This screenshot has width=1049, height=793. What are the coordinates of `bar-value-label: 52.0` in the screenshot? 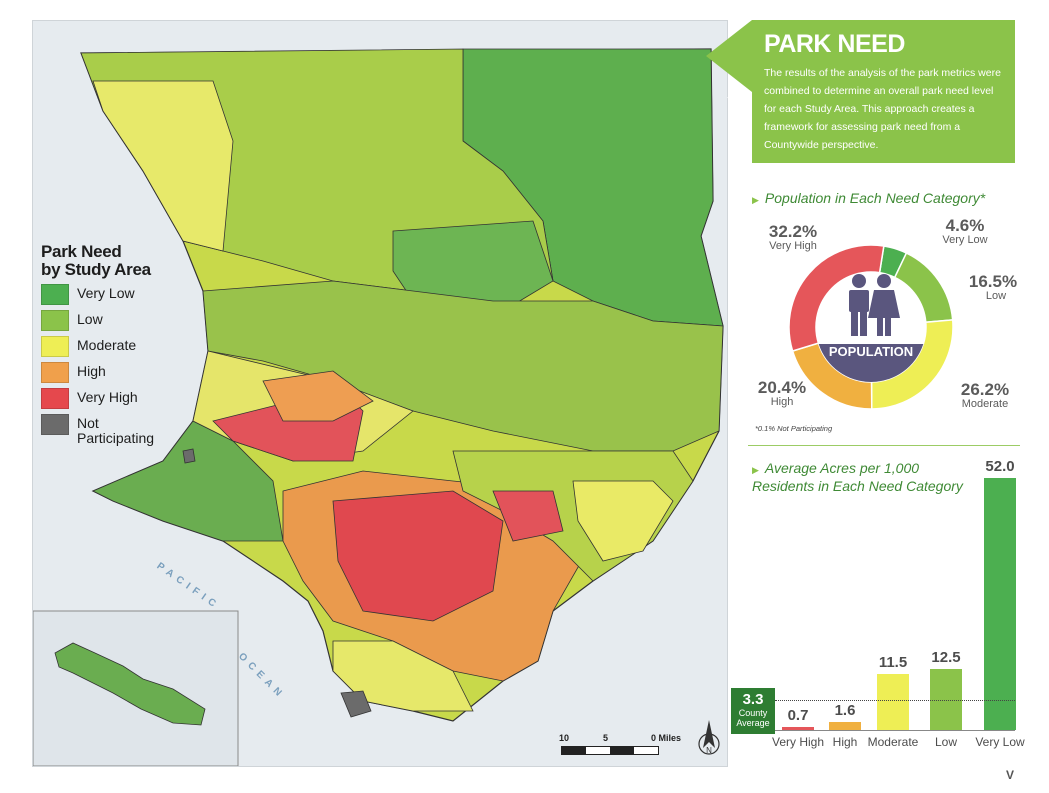 It's located at (1000, 466).